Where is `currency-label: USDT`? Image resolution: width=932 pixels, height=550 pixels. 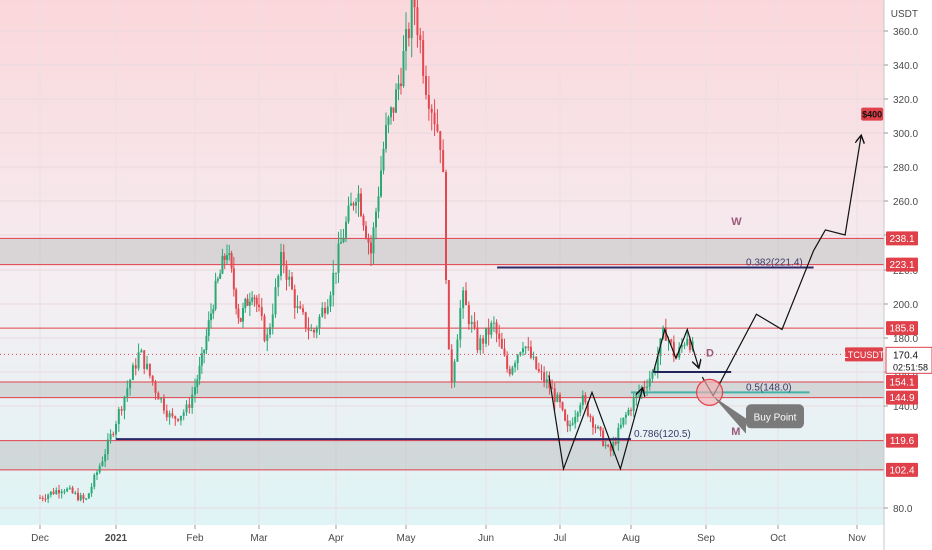 currency-label: USDT is located at coordinates (904, 14).